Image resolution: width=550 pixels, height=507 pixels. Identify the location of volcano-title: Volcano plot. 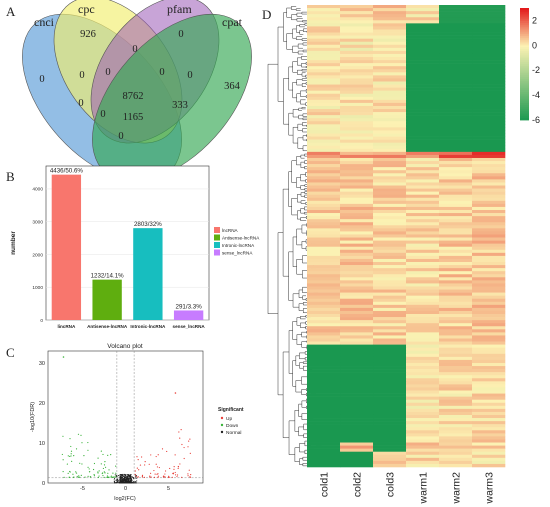
(125, 346).